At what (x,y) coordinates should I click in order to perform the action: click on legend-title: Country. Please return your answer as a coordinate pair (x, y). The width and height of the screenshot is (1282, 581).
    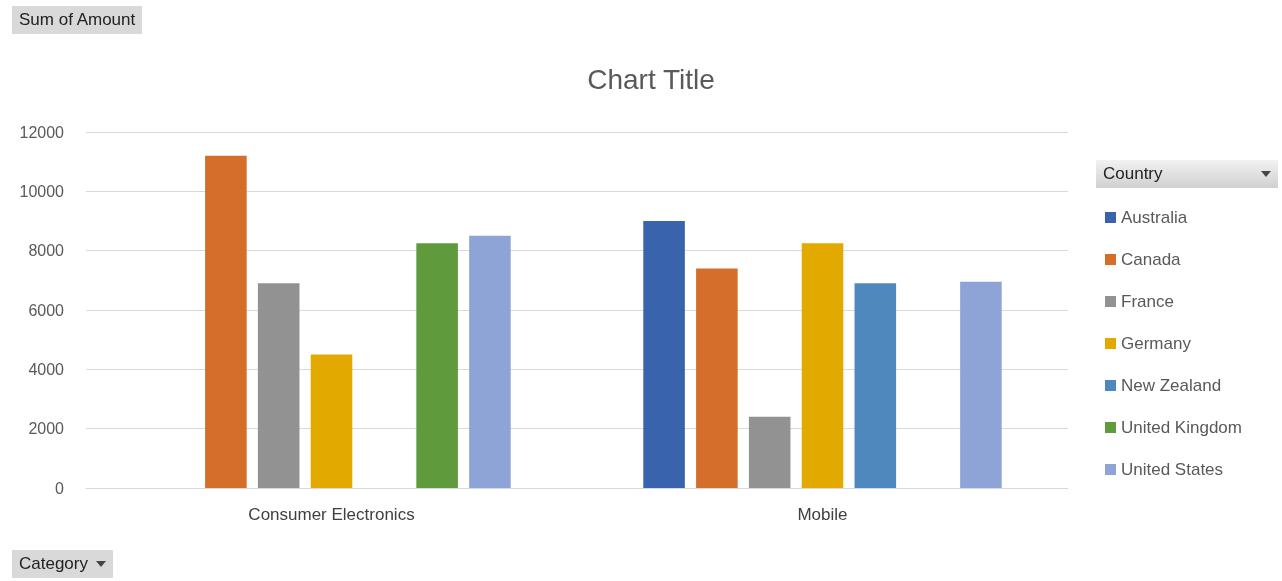
    Looking at the image, I should click on (1133, 174).